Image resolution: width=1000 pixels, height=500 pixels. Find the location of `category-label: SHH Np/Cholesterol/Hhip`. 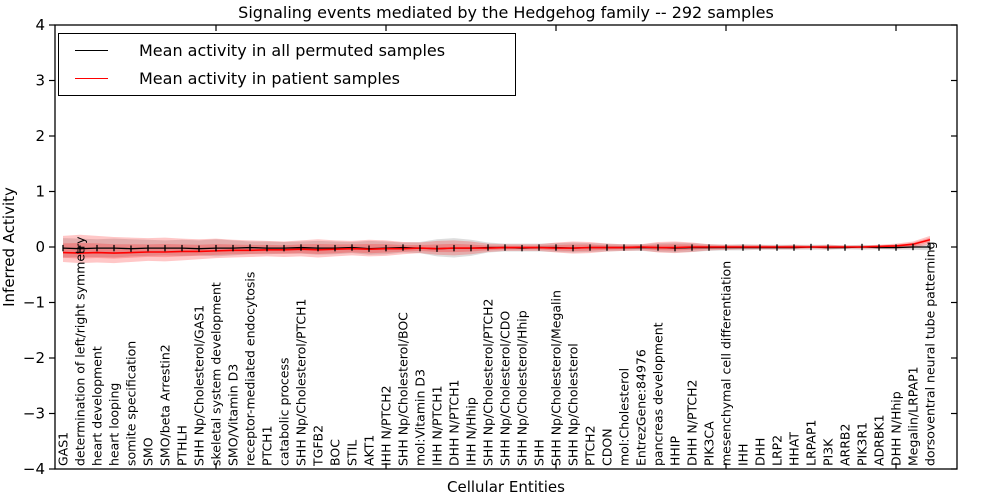

category-label: SHH Np/Cholesterol/Hhip is located at coordinates (522, 388).